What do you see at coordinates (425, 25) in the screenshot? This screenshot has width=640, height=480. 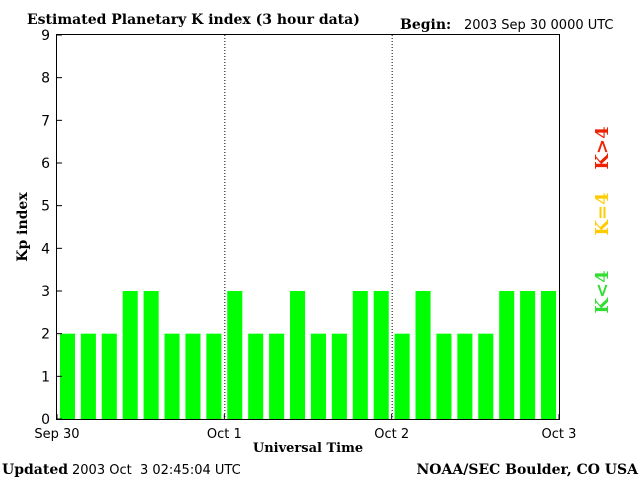 I see `begin-label: Begin:` at bounding box center [425, 25].